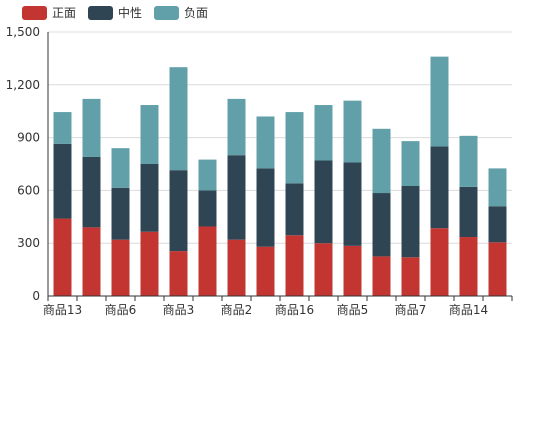  What do you see at coordinates (23, 32) in the screenshot?
I see `y-tick-label: 1,500` at bounding box center [23, 32].